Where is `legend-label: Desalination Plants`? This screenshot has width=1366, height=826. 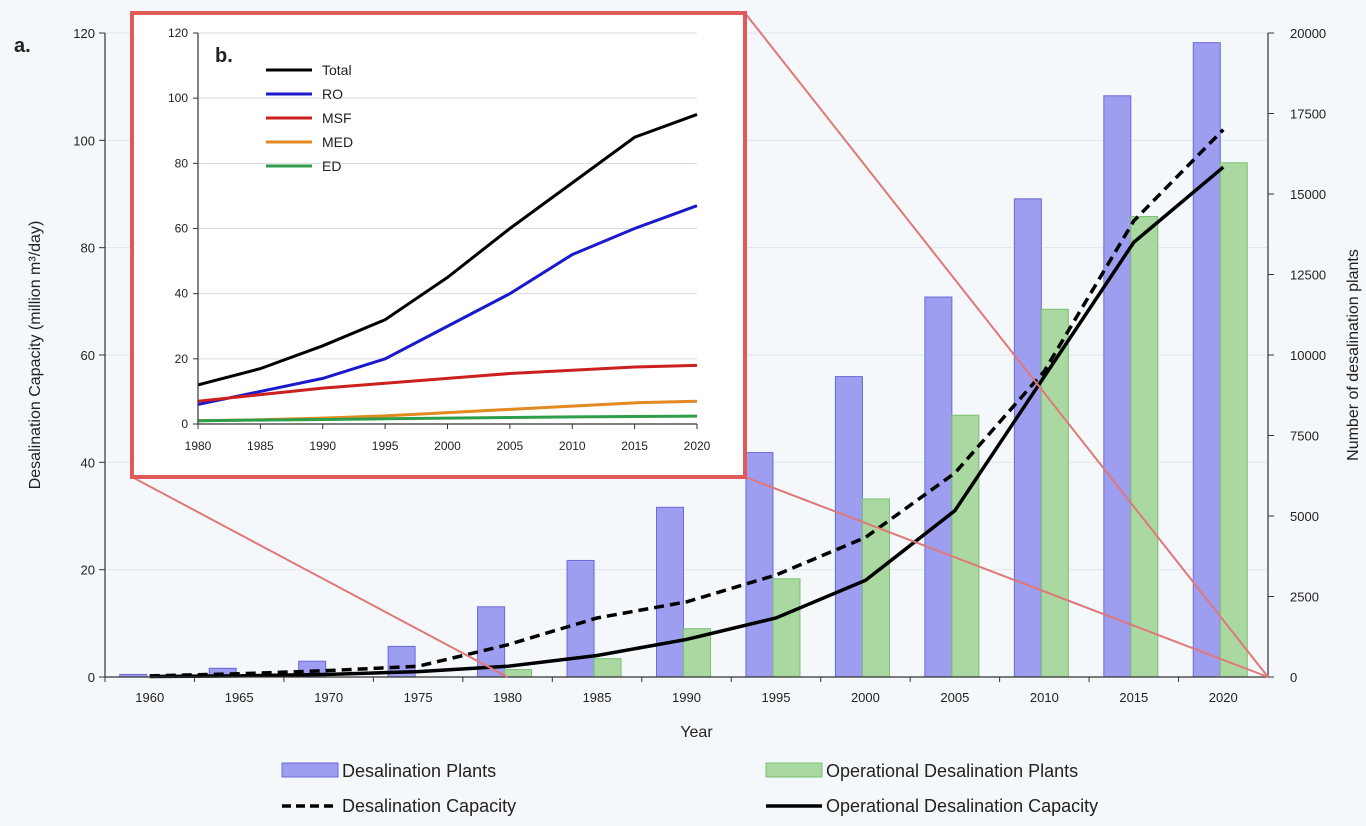
legend-label: Desalination Plants is located at coordinates (419, 771).